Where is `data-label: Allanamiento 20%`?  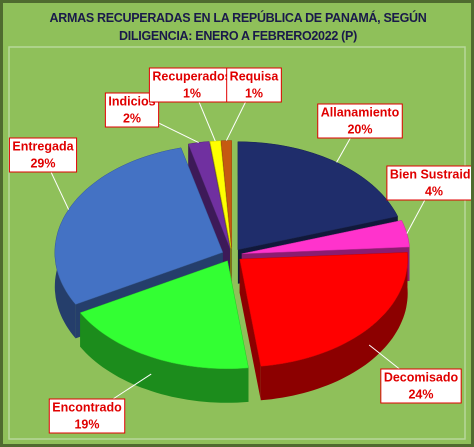
data-label: Allanamiento 20% is located at coordinates (360, 121).